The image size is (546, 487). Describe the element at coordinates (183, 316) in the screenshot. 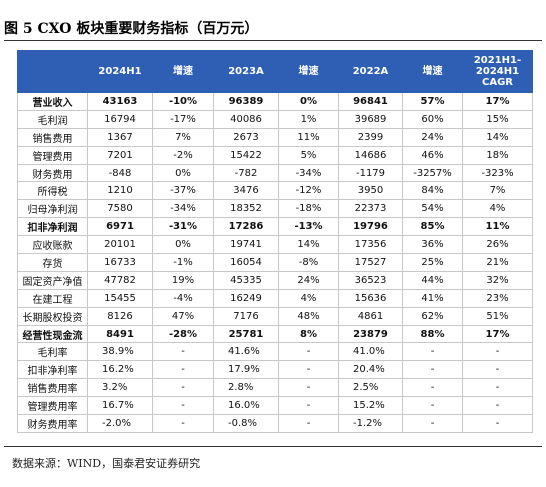

I see `cell: 47%` at that location.